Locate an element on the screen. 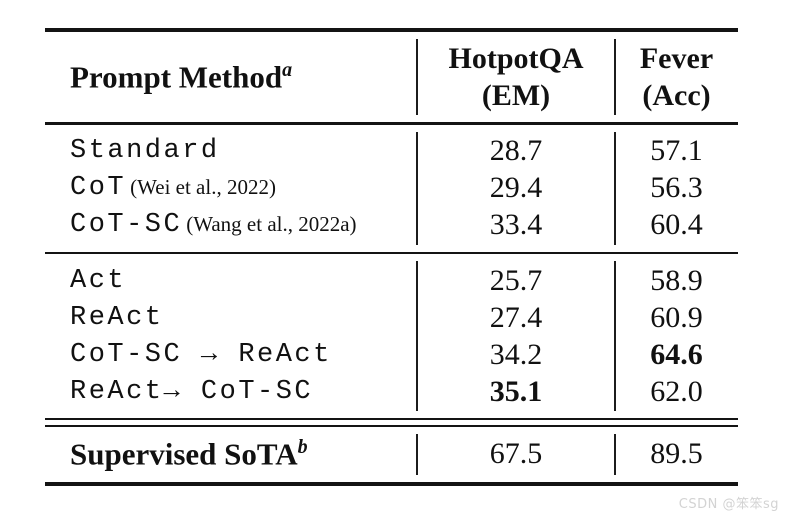 This screenshot has width=787, height=515. header-hotpotqa-line1: HotpotQA is located at coordinates (516, 58).